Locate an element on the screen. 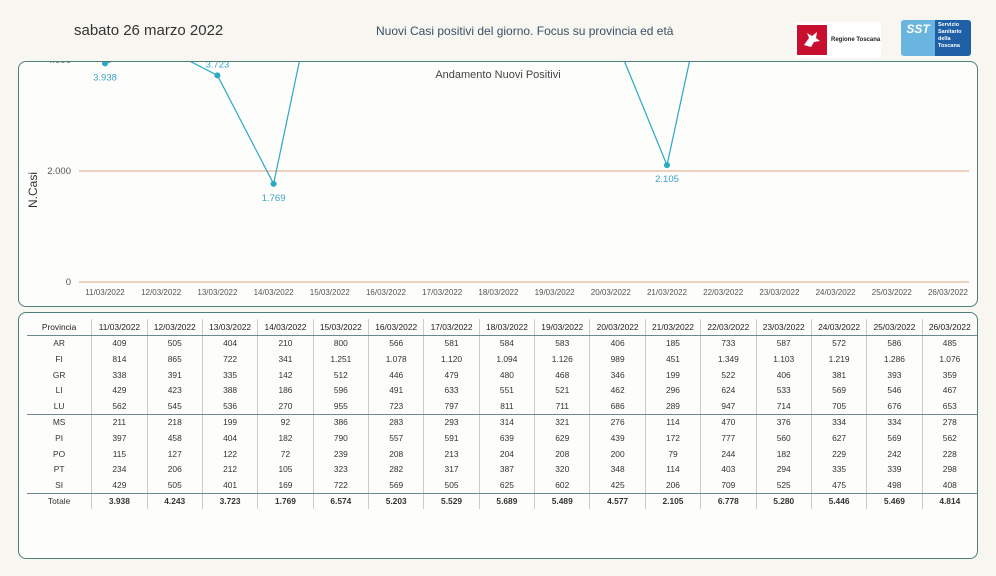 The width and height of the screenshot is (996, 576). total-cell: 5.489 is located at coordinates (562, 501).